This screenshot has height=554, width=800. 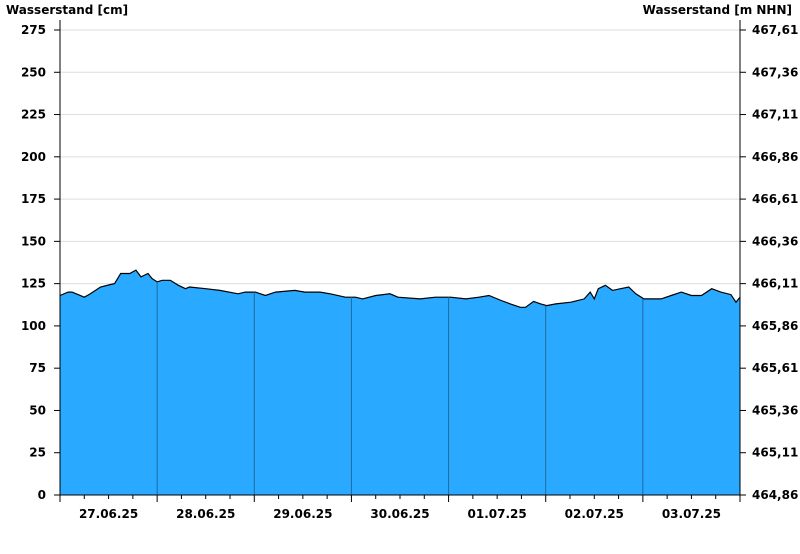 What do you see at coordinates (37, 410) in the screenshot?
I see `left-tick-label: 50` at bounding box center [37, 410].